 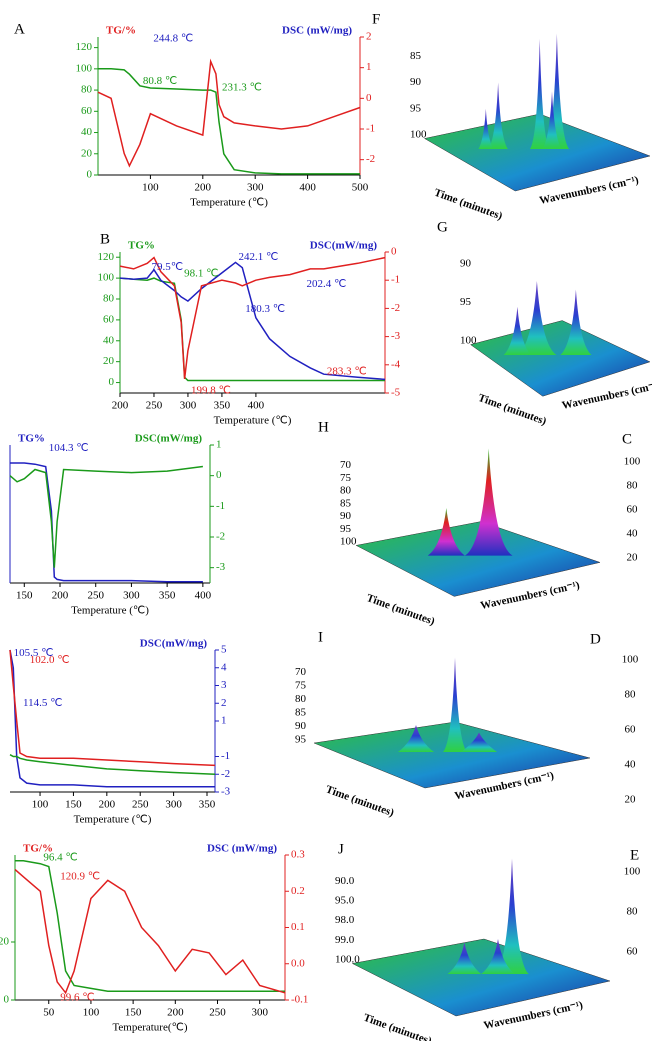 I want to click on y2-tick-label: -2, so click(x=370, y=159).